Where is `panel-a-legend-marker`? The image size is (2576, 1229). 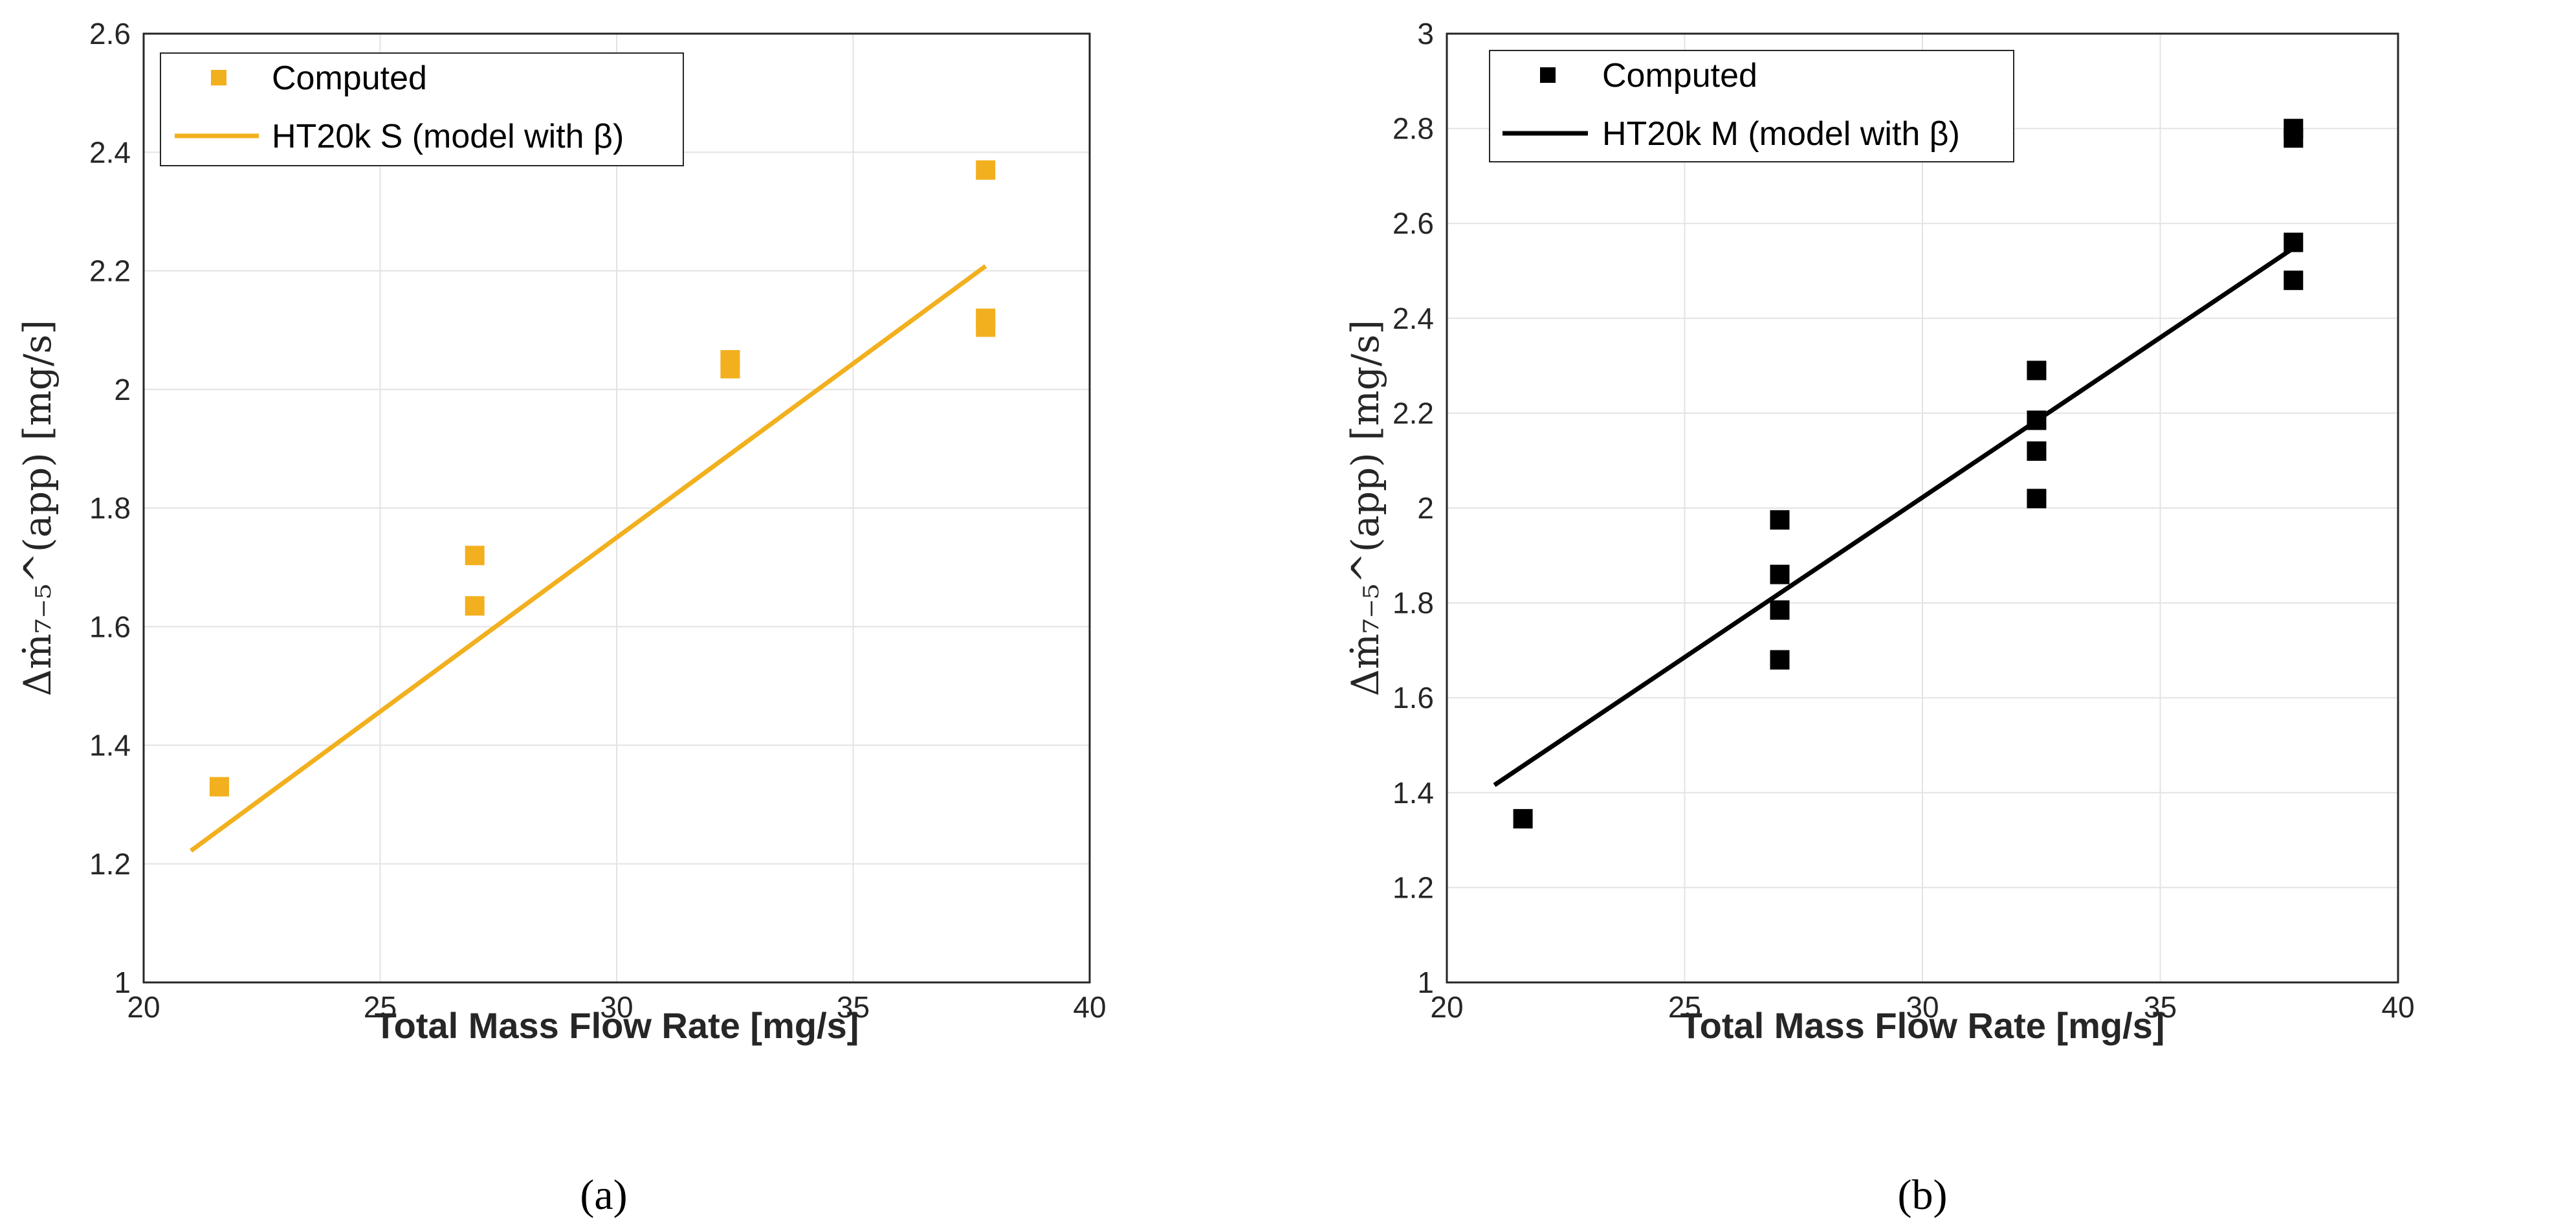 panel-a-legend-marker is located at coordinates (219, 77).